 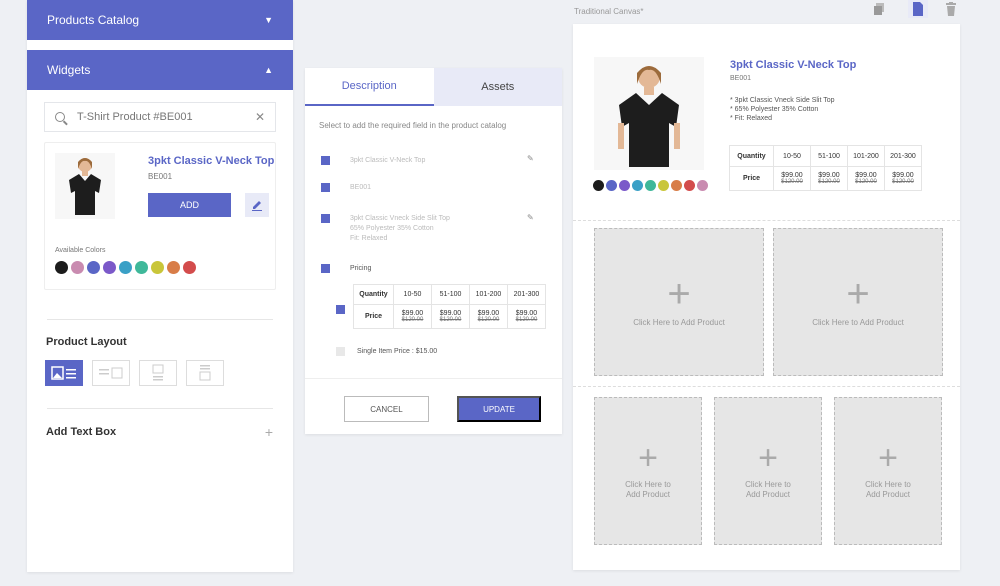 What do you see at coordinates (80, 250) in the screenshot?
I see `available-colors-label: Available Colors` at bounding box center [80, 250].